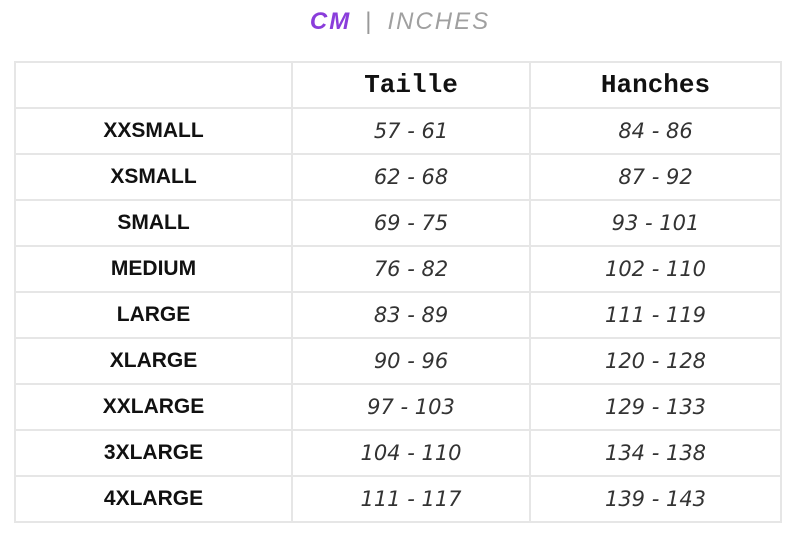 Image resolution: width=800 pixels, height=545 pixels. Describe the element at coordinates (153, 131) in the screenshot. I see `size-label: XXSMALL` at that location.